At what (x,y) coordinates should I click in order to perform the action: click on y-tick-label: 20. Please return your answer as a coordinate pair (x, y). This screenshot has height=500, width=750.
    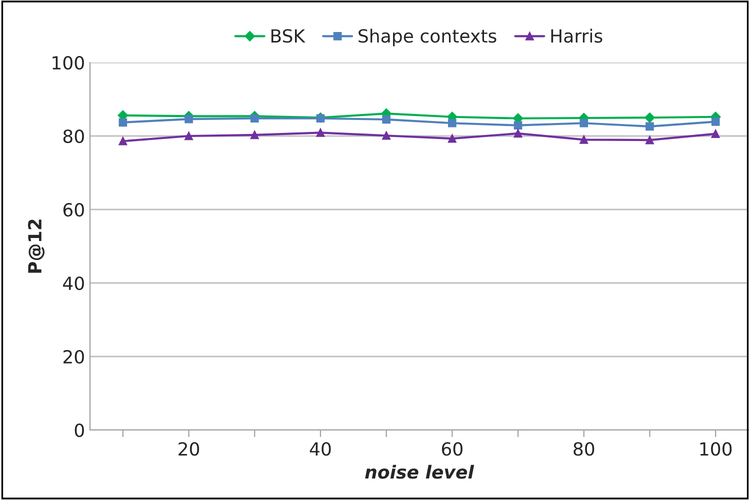
    Looking at the image, I should click on (73, 357).